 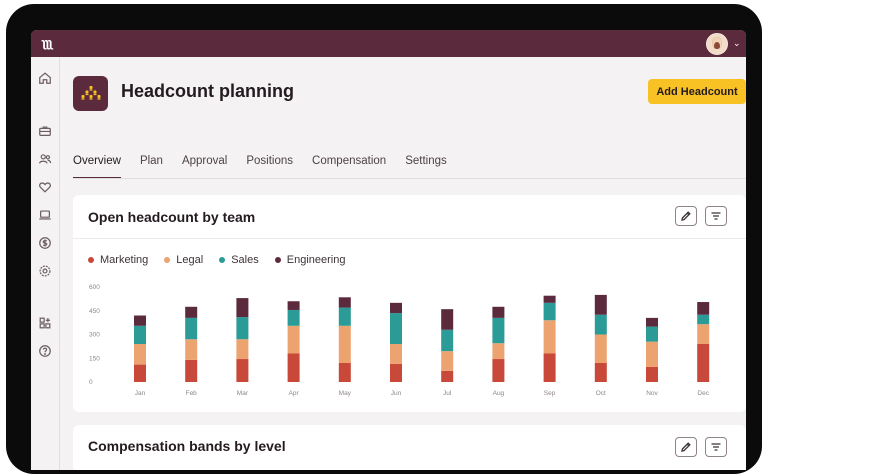 I want to click on bar-engineering-feb, so click(x=191, y=312).